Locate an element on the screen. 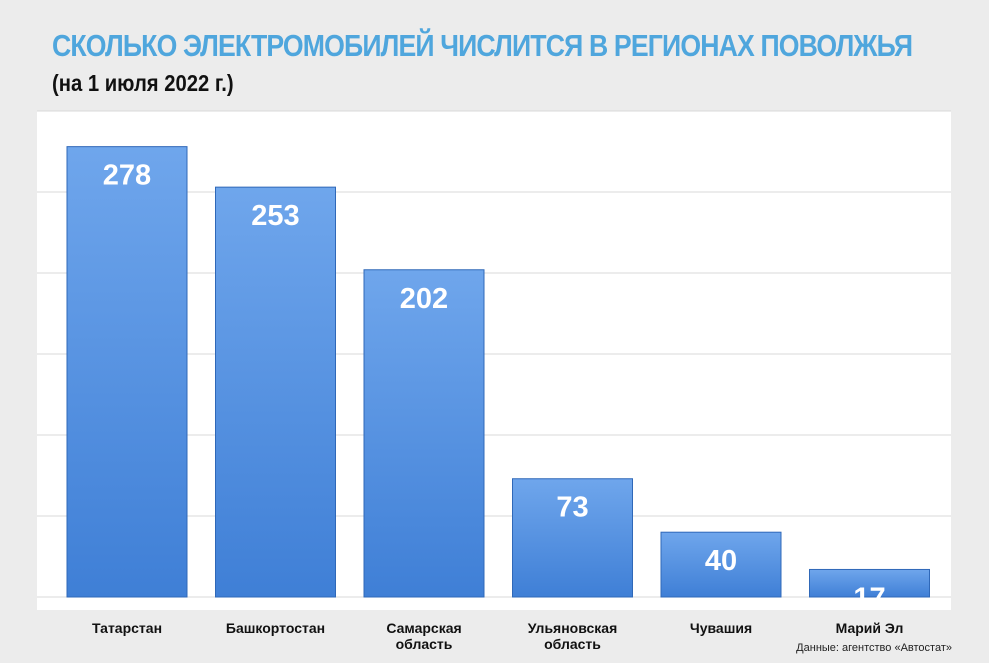  category-label: Чувашия is located at coordinates (721, 628).